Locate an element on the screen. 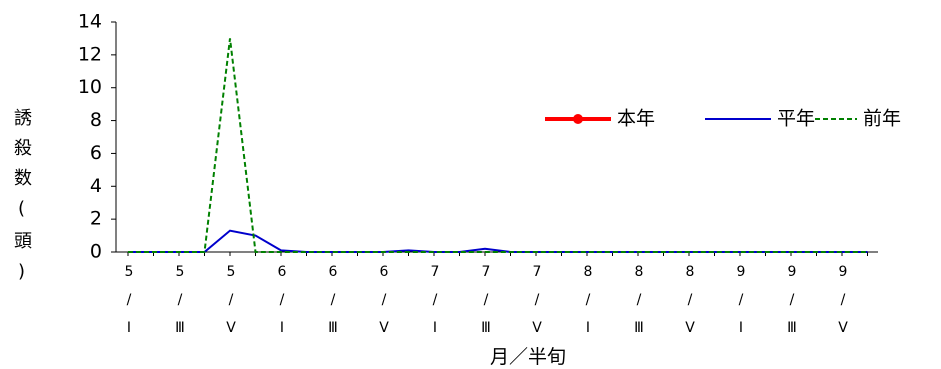 The width and height of the screenshot is (941, 369). x-tick-label: 7/Ⅲ is located at coordinates (486, 306).